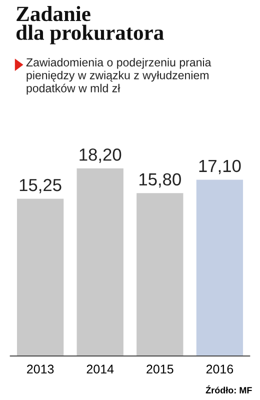 The height and width of the screenshot is (400, 260). What do you see at coordinates (101, 155) in the screenshot?
I see `data-label: 18,20` at bounding box center [101, 155].